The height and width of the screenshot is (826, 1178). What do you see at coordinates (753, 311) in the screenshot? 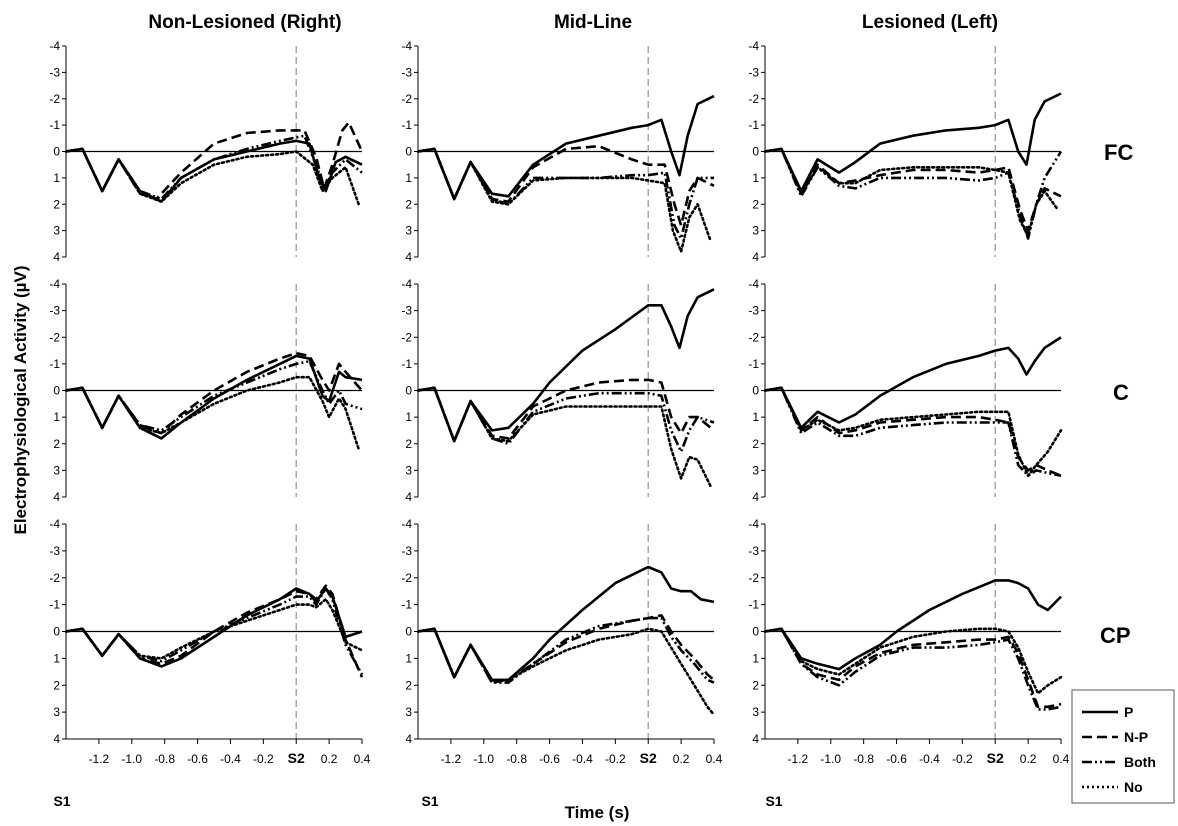
I see `y-tick-label-c-lesioned-left-1: -3` at bounding box center [753, 311].